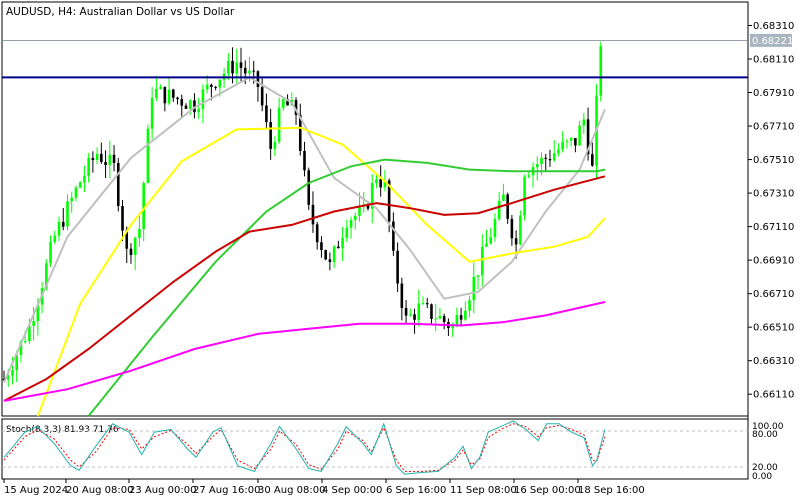  Describe the element at coordinates (773, 93) in the screenshot. I see `price-tick-label: 0.67910` at that location.